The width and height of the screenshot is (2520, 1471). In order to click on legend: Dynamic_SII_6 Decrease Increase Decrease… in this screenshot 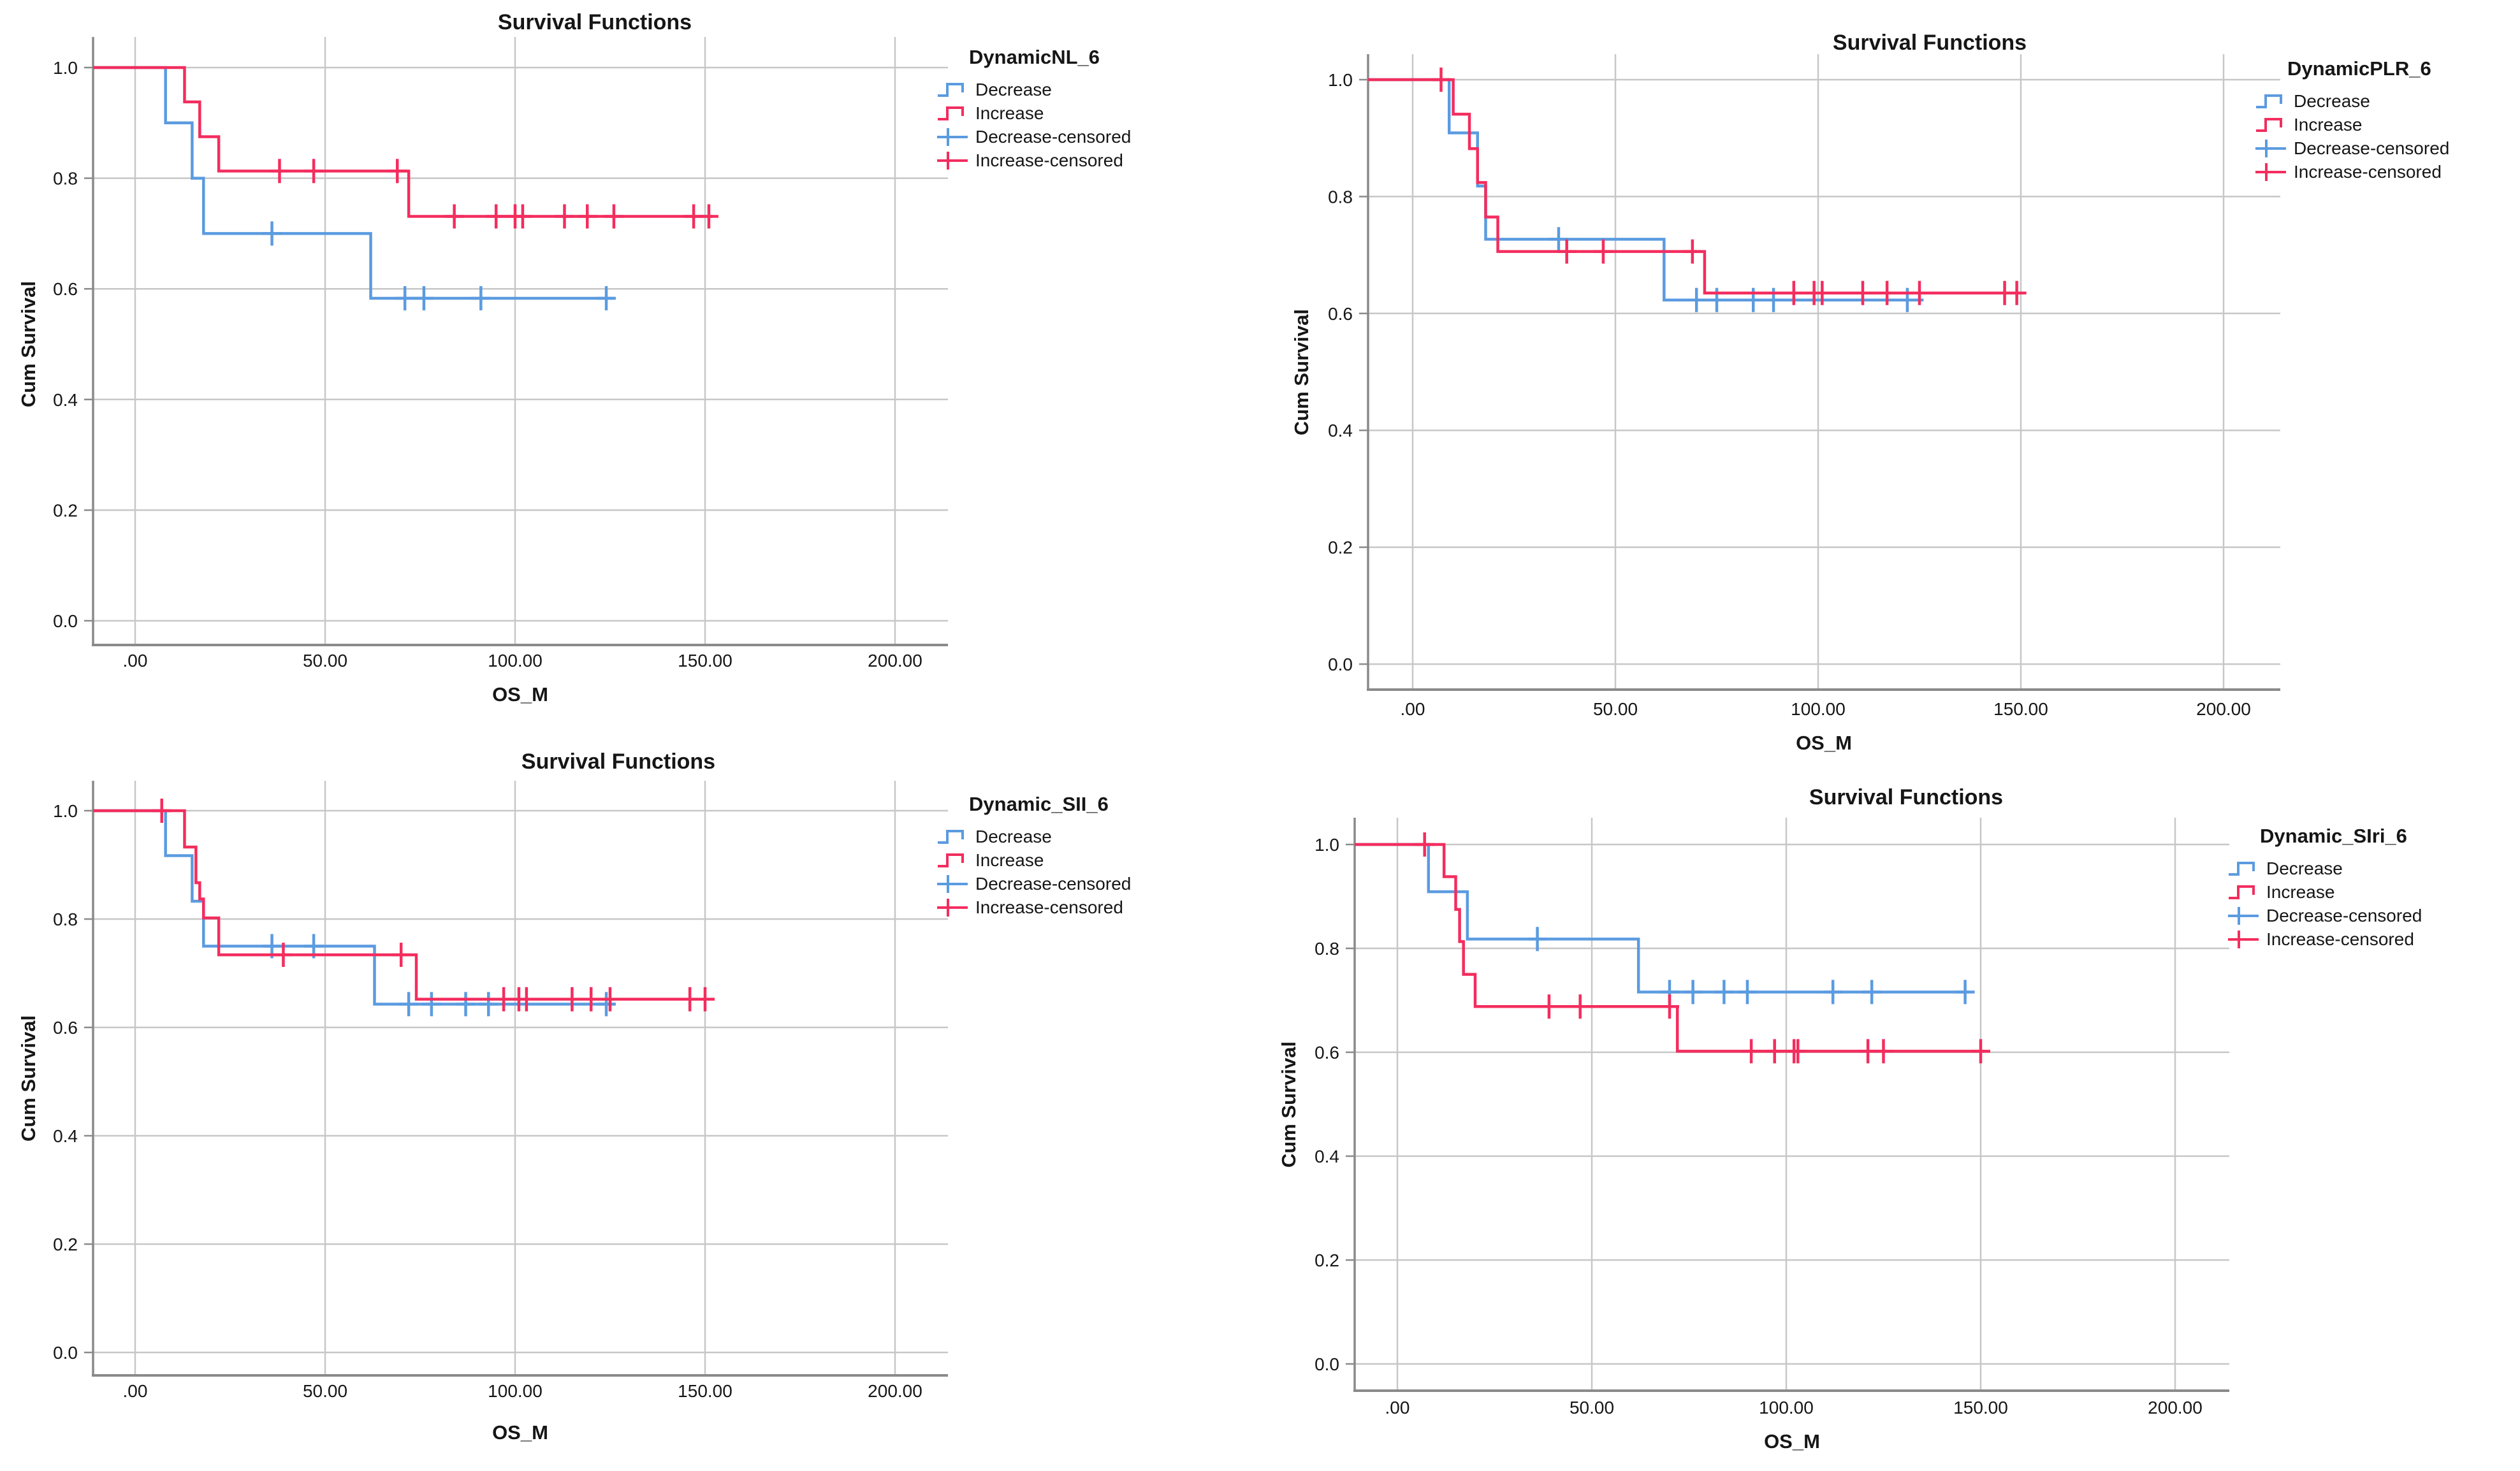, I will do `click(1033, 856)`.